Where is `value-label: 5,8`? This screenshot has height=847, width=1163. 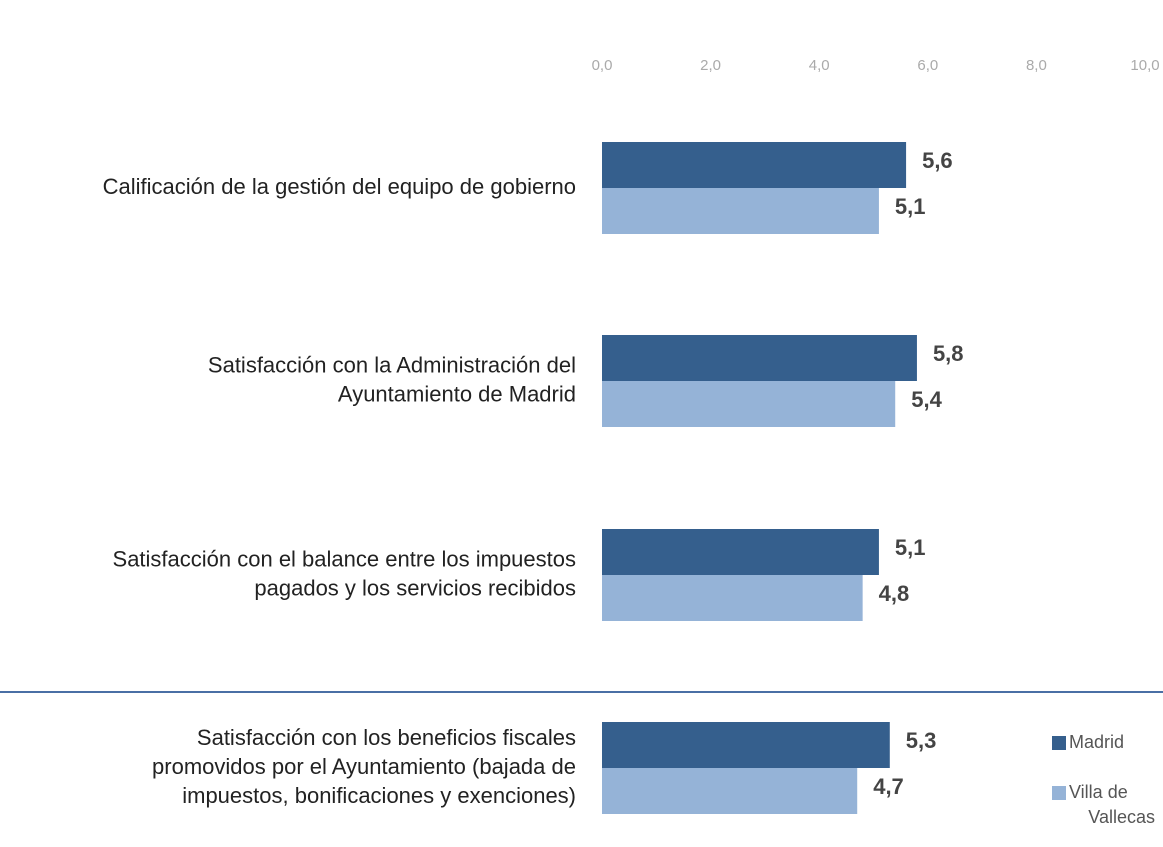
value-label: 5,8 is located at coordinates (948, 353).